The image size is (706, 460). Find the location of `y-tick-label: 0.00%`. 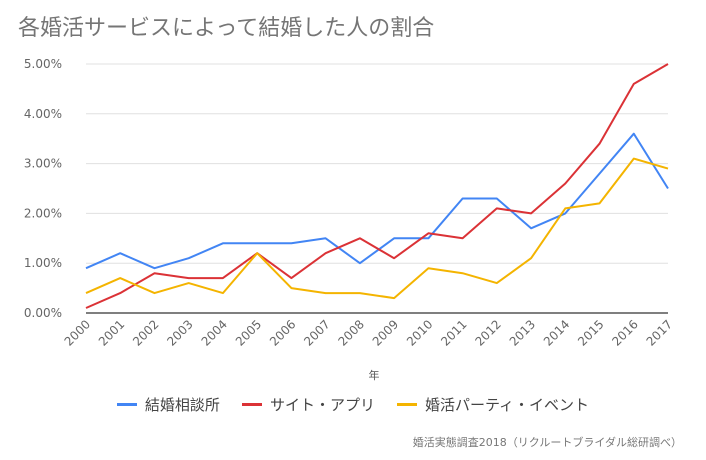

y-tick-label: 0.00% is located at coordinates (43, 313).